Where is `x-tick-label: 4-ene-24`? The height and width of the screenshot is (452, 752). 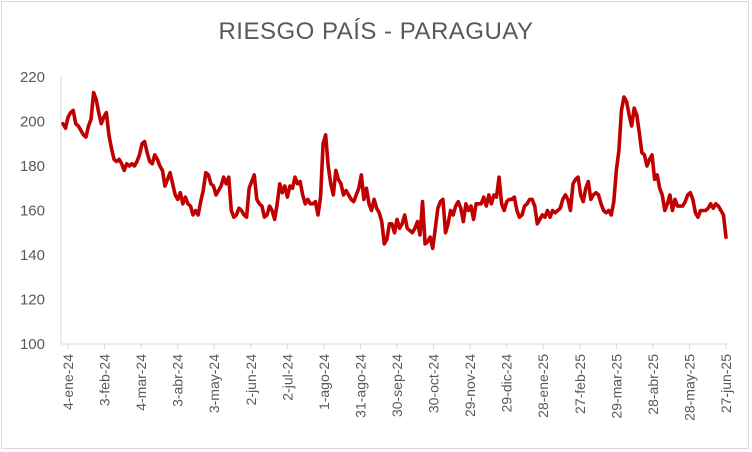 x-tick-label: 4-ene-24 is located at coordinates (68, 382).